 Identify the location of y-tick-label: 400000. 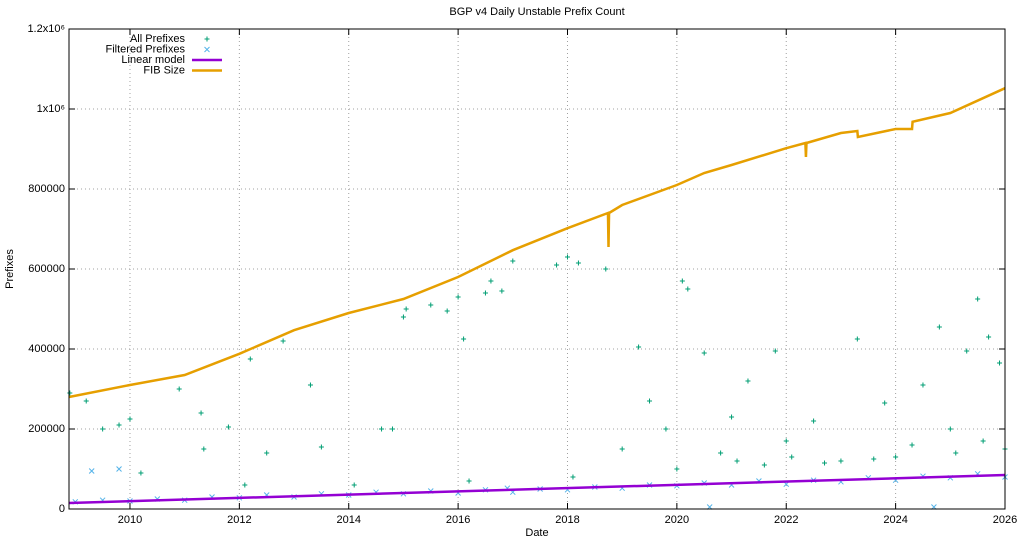
(46, 349).